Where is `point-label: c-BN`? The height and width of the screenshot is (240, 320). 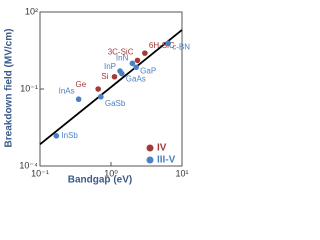
point-label: c-BN is located at coordinates (181, 46).